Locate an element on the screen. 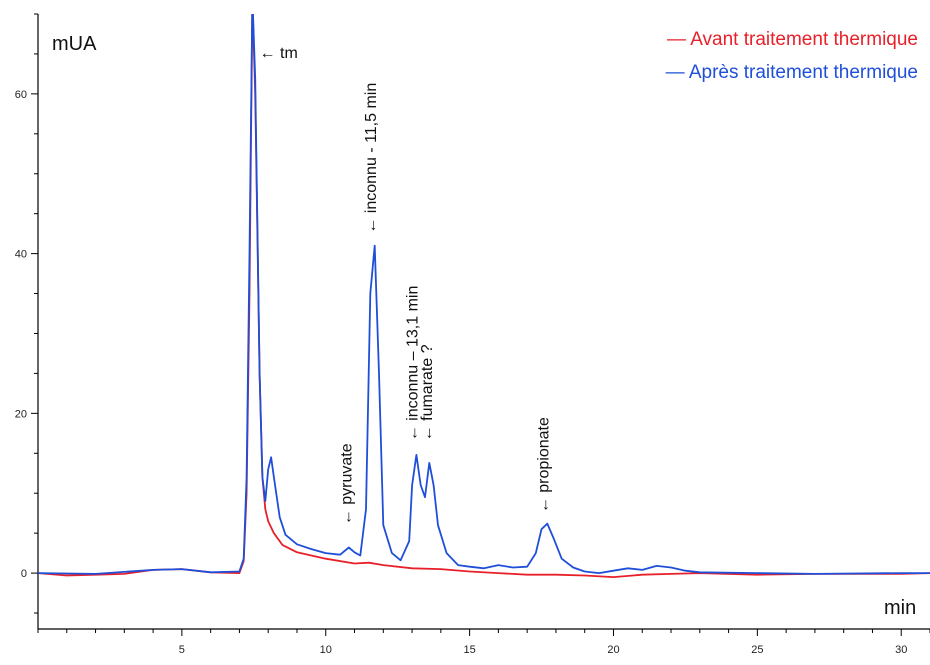  x-tick-label: 10 is located at coordinates (326, 650).